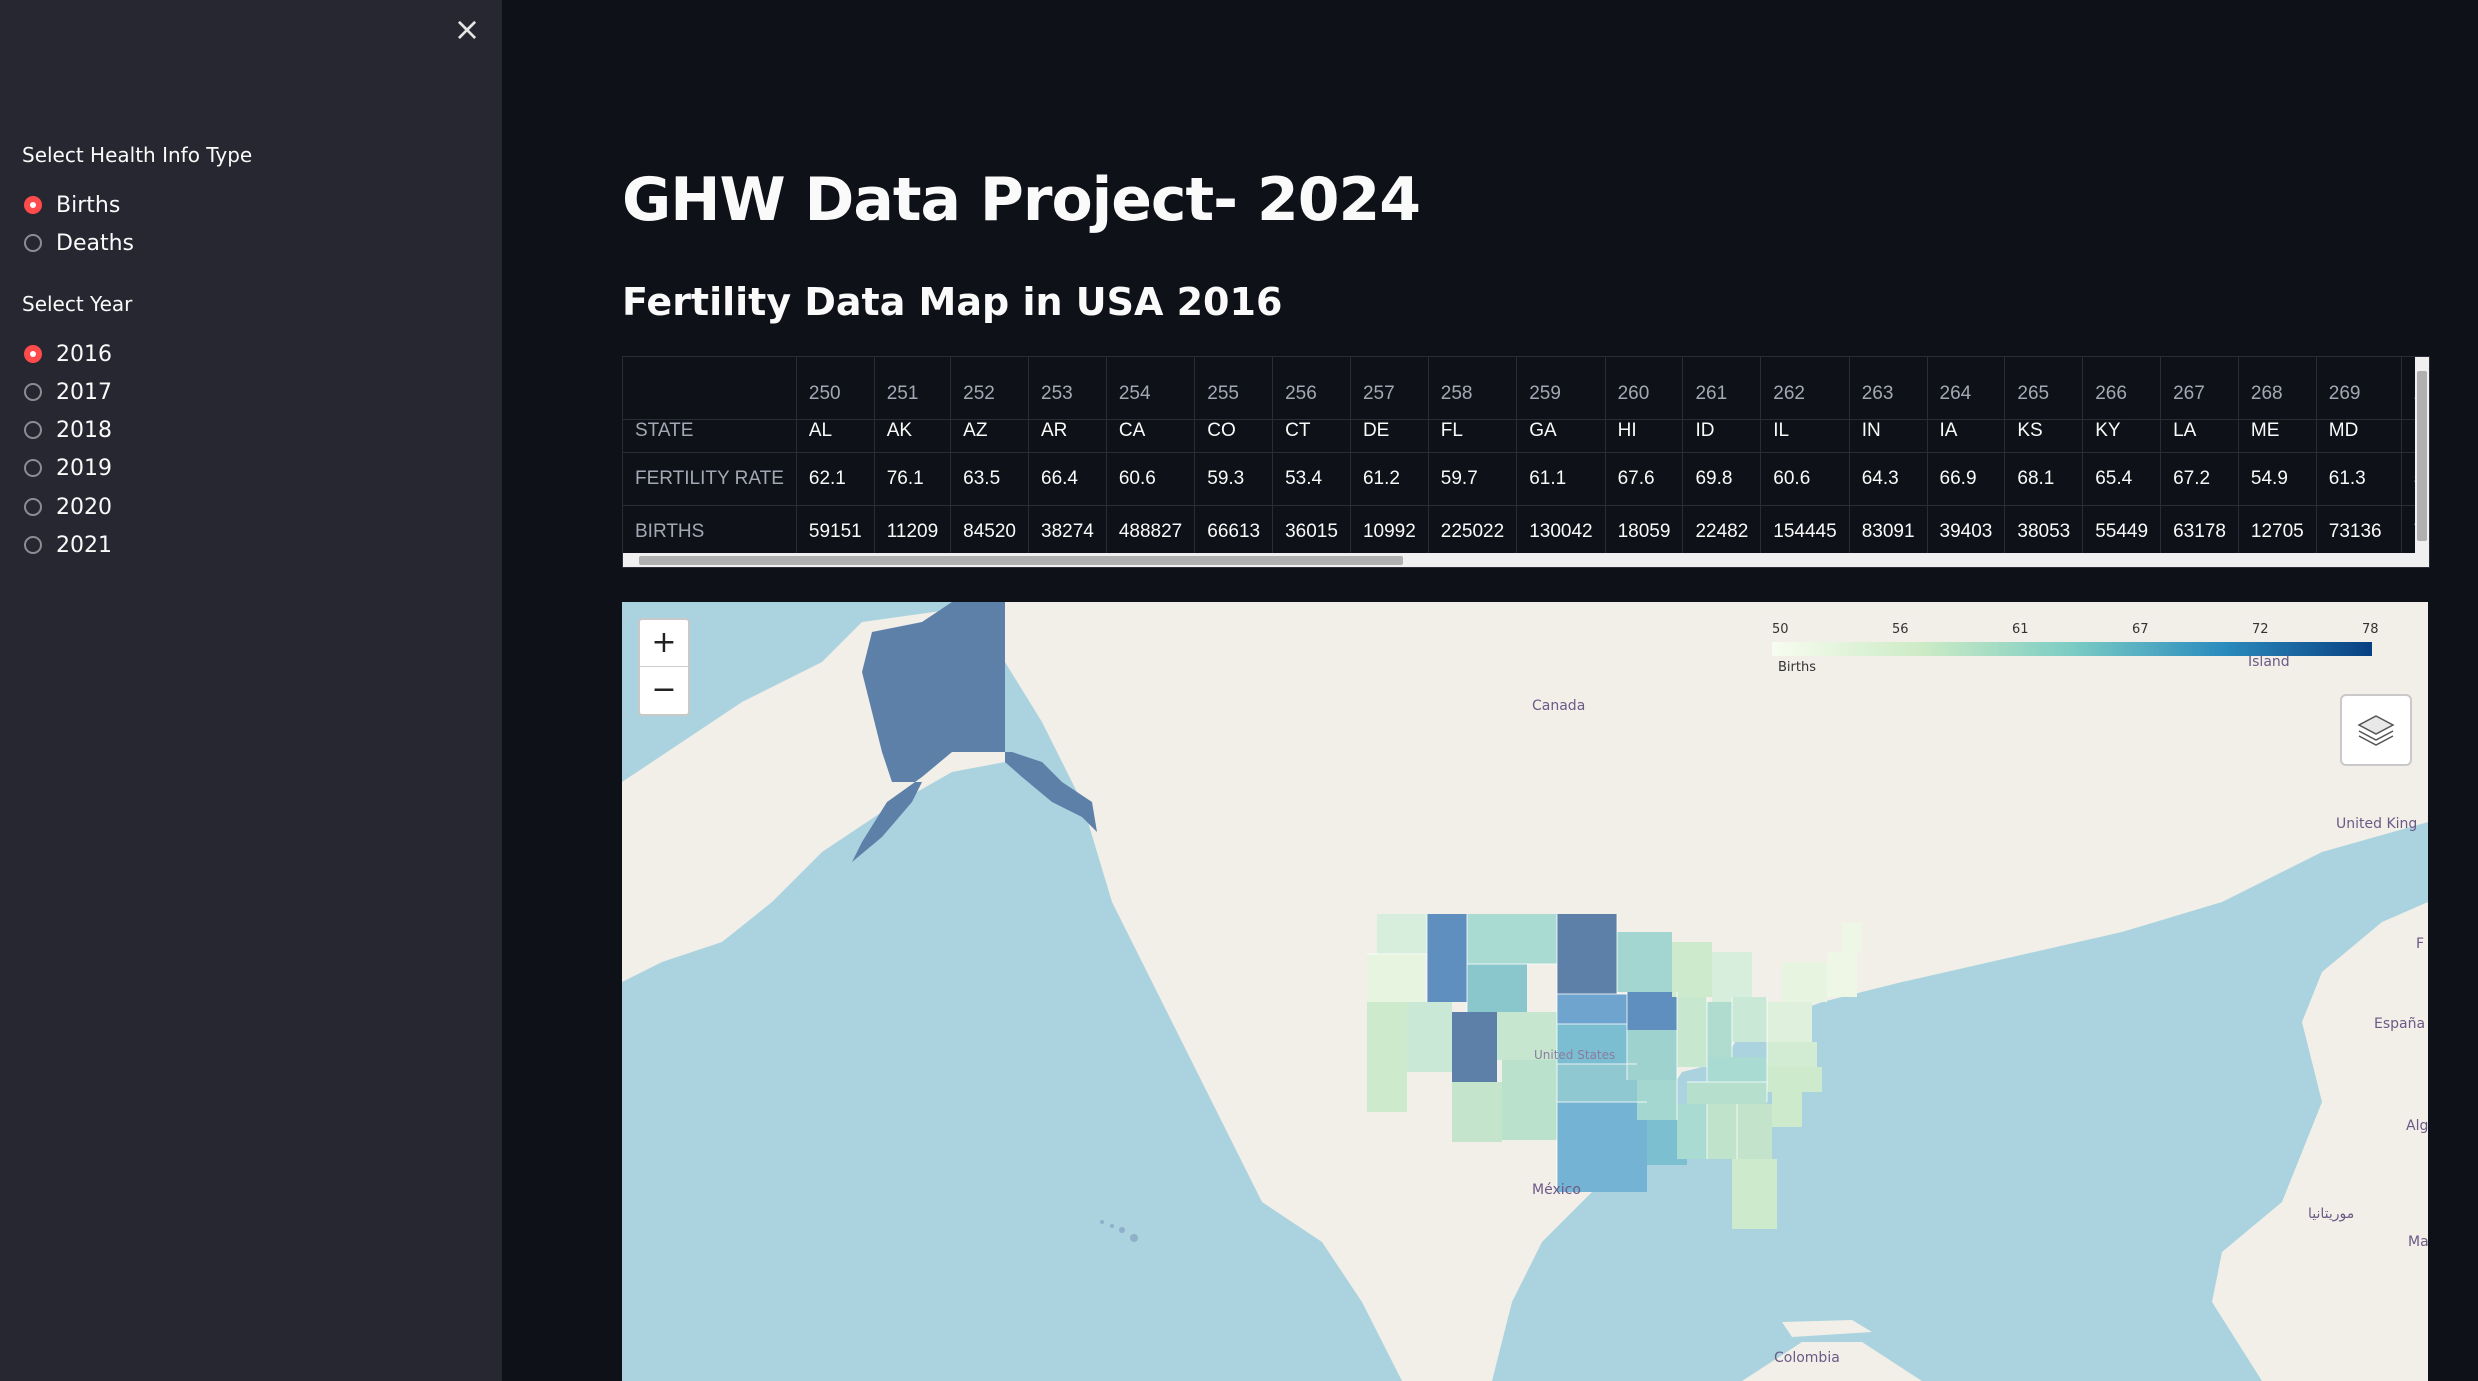 This screenshot has height=1381, width=2478. I want to click on legend-caption: Births, so click(1797, 667).